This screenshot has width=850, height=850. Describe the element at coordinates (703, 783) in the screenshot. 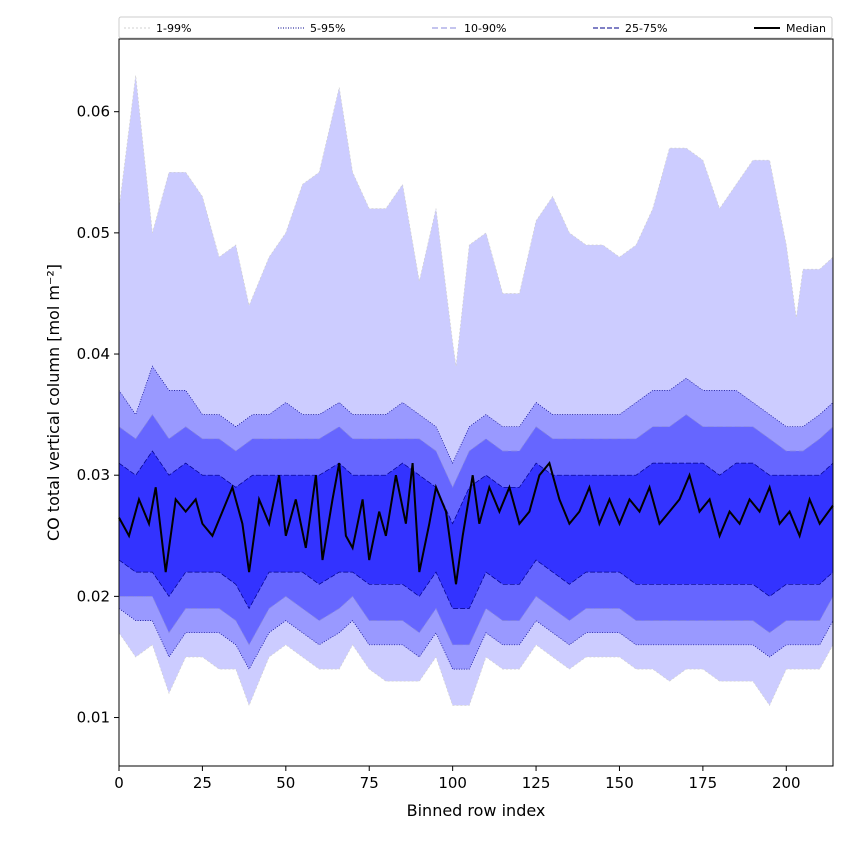

I see `x-tick-label: 175` at that location.